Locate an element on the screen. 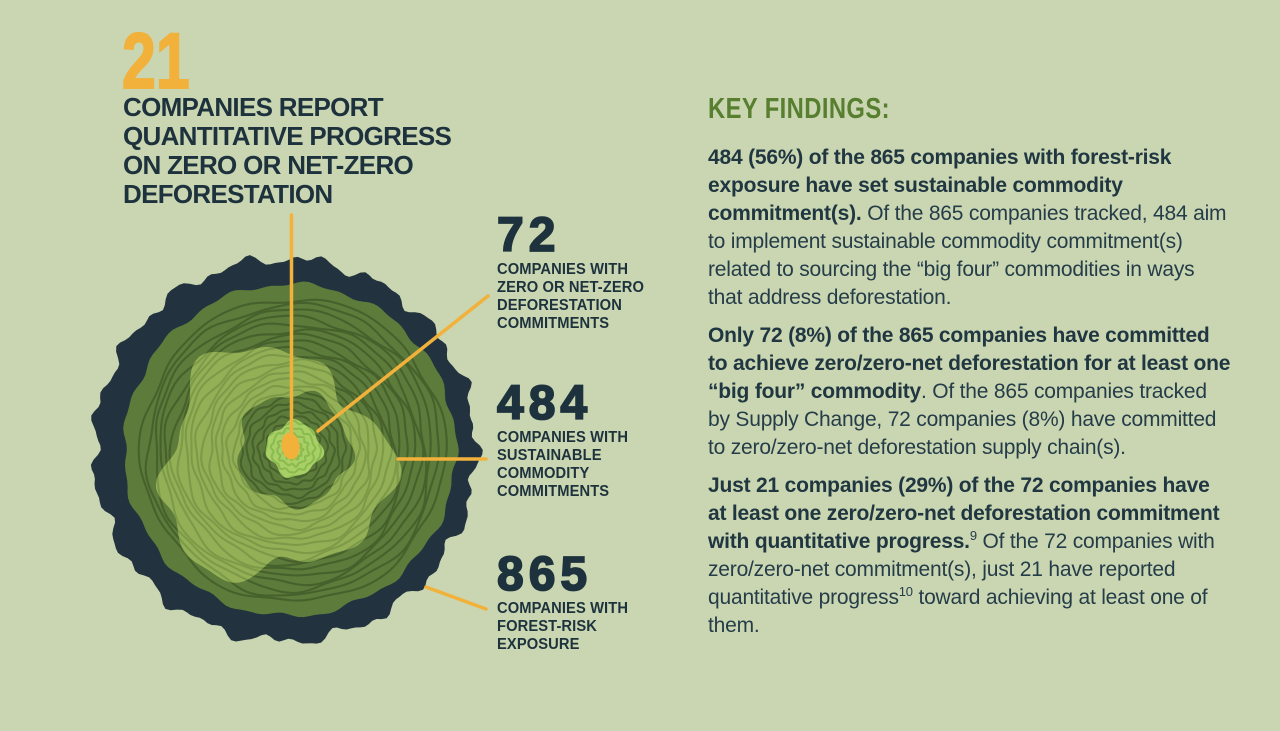  headline-line: QUANTITATIVE PROGRESS is located at coordinates (287, 136).